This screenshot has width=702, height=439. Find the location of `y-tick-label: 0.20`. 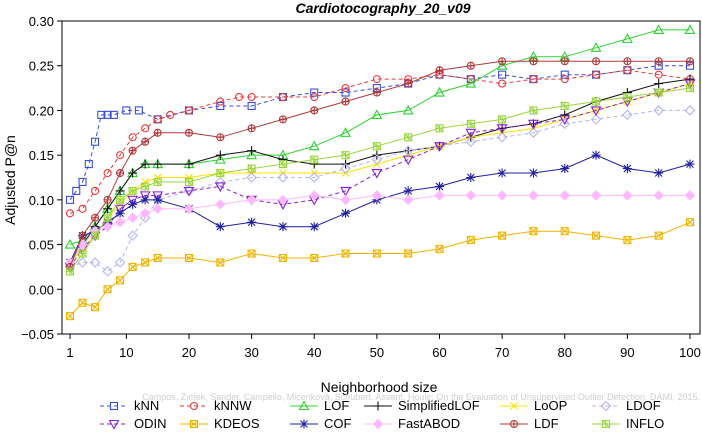

y-tick-label: 0.20 is located at coordinates (41, 110).